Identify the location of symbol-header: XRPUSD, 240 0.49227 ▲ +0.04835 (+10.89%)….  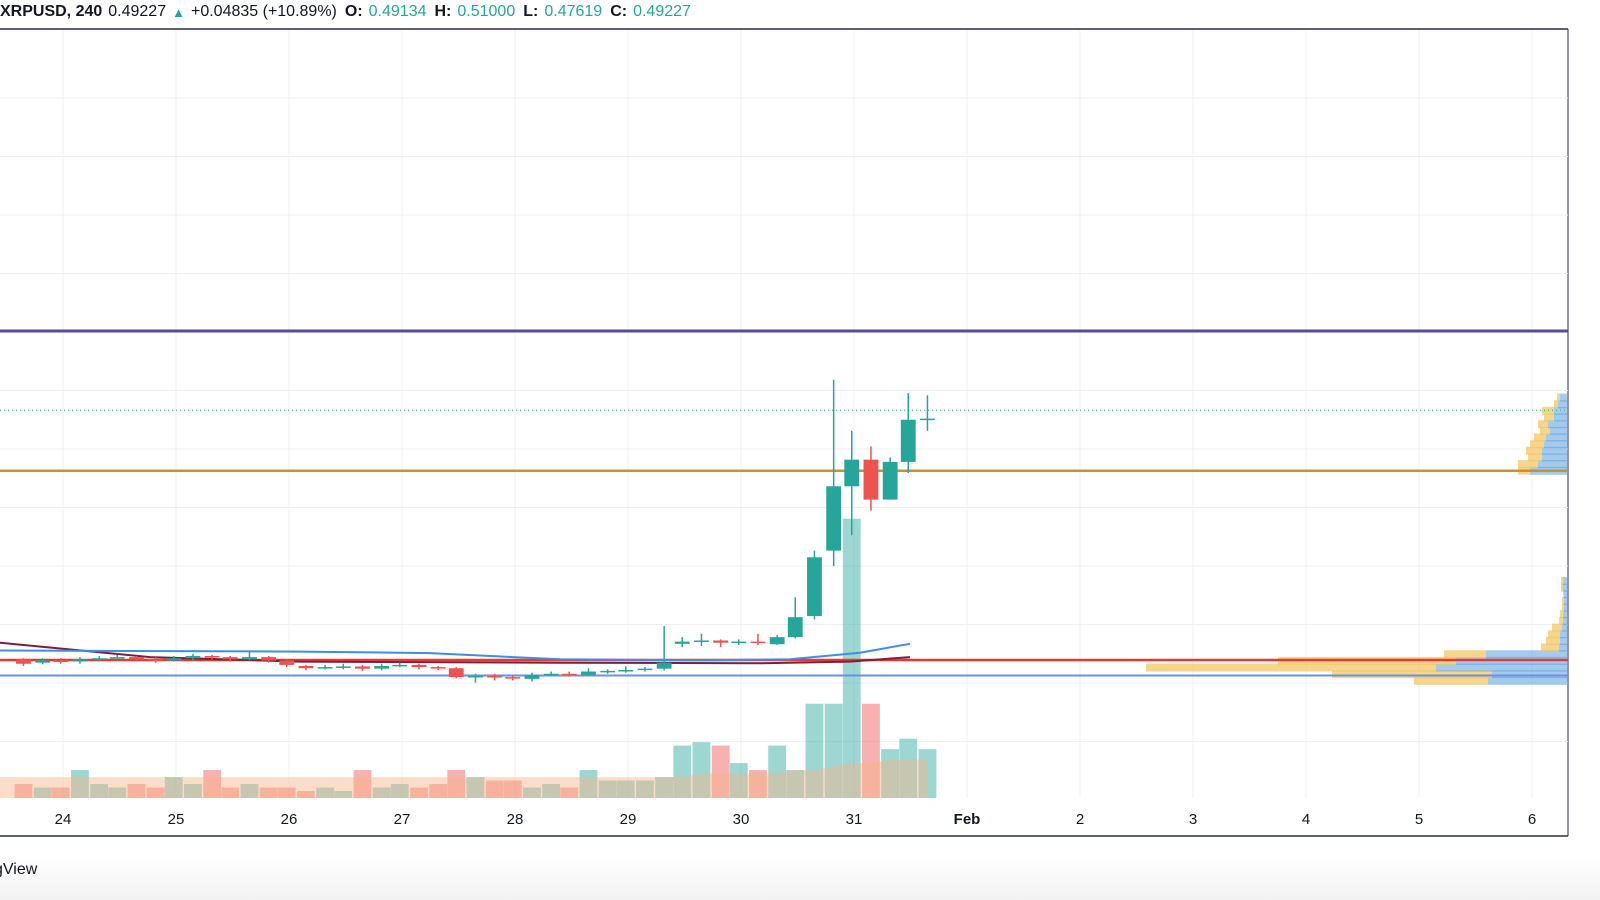
(800, 12).